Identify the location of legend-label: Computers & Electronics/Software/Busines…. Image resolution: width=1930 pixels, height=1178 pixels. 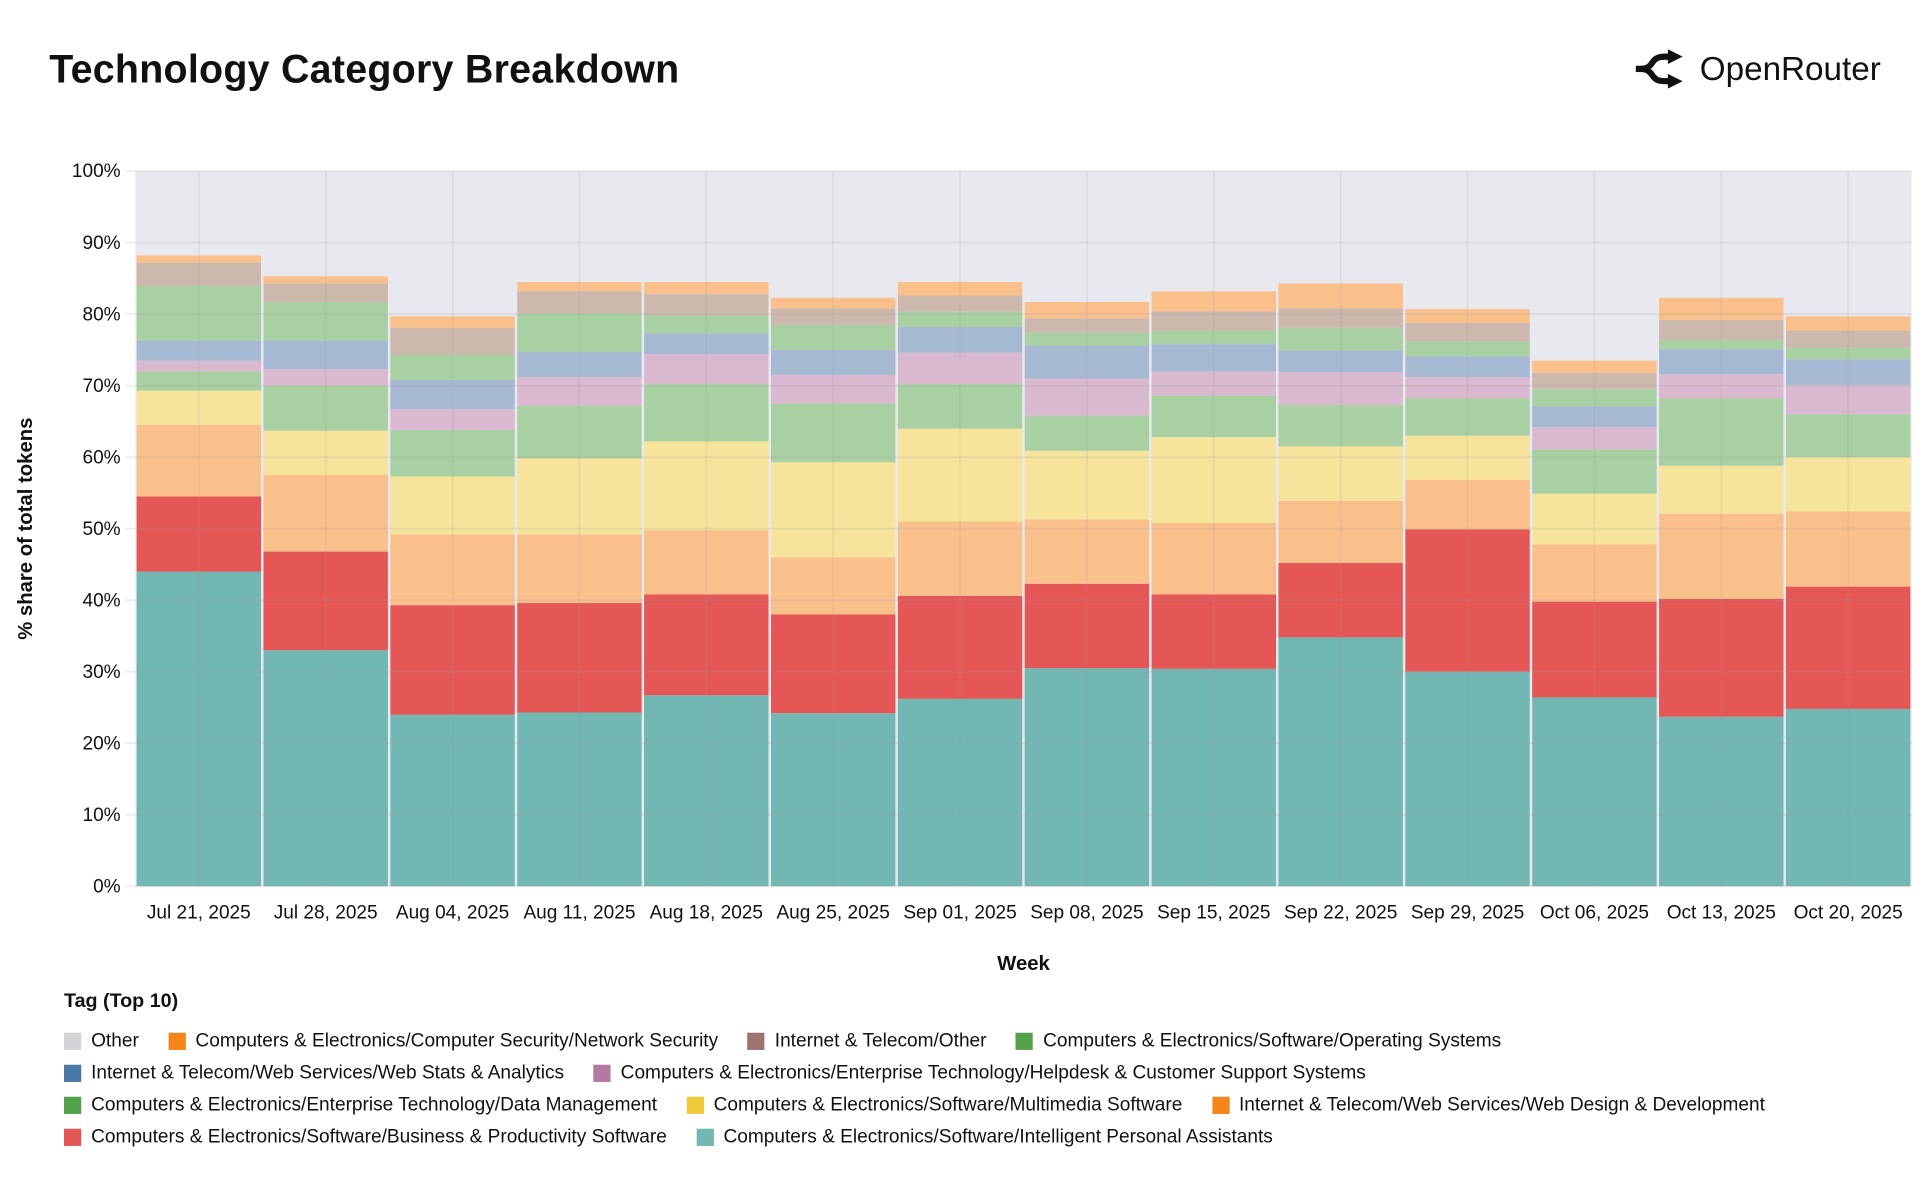
(379, 1136).